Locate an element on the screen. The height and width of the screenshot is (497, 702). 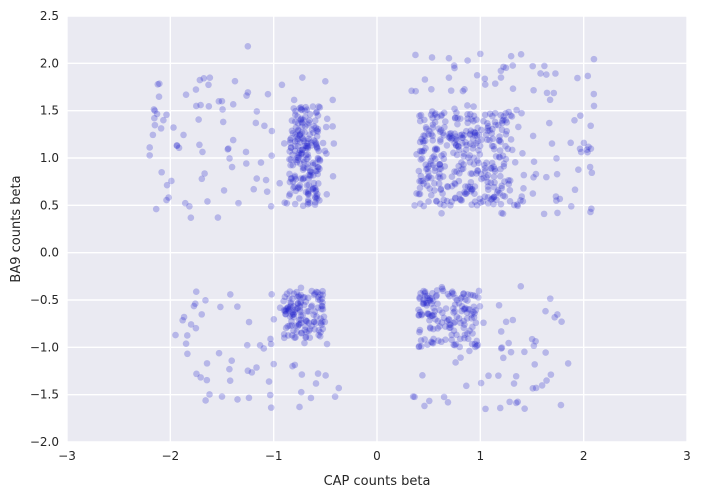
x-tick-label: −2 is located at coordinates (170, 456).